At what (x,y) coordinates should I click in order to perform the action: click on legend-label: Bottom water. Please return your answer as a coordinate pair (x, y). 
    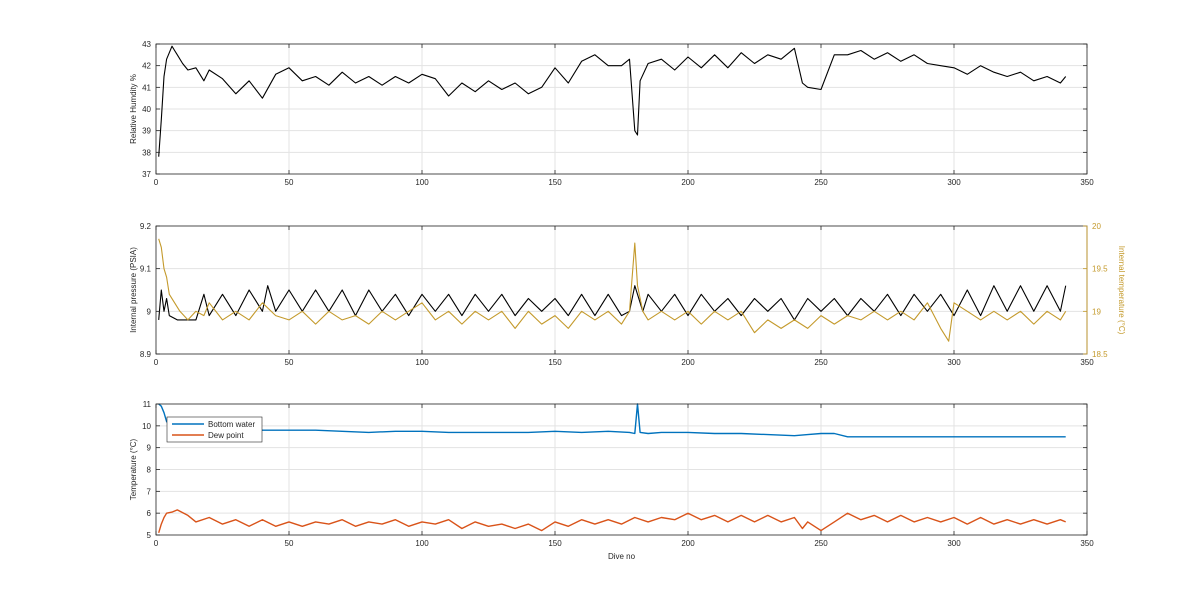
    Looking at the image, I should click on (231, 424).